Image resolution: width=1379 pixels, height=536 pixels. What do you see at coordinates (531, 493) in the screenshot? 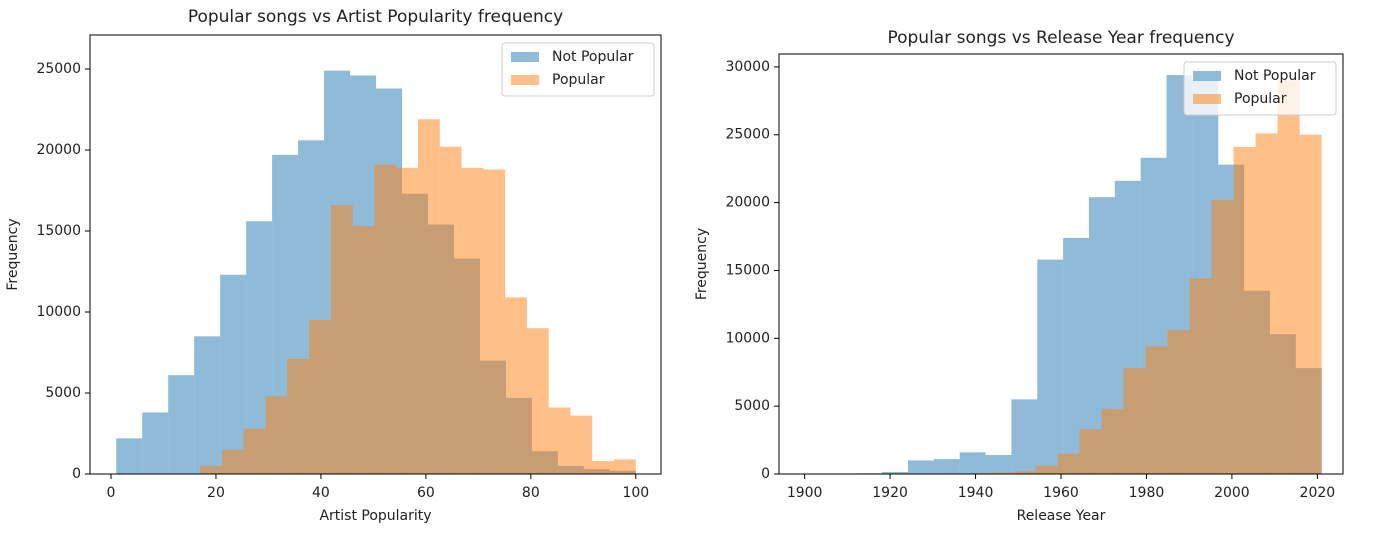
I see `x-tick-label: 80` at bounding box center [531, 493].